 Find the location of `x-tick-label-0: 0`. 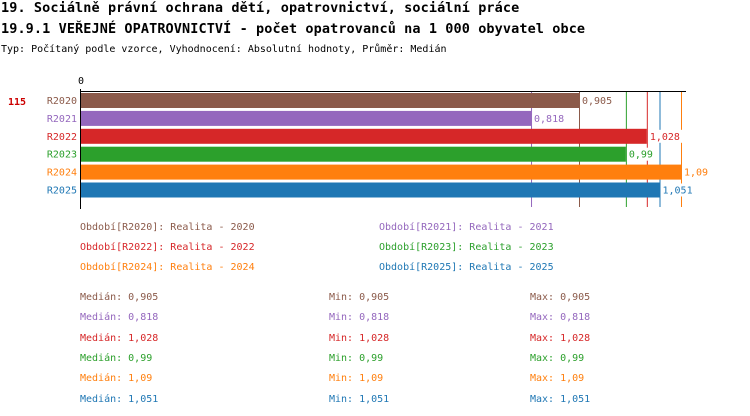

x-tick-label-0: 0 is located at coordinates (81, 81).